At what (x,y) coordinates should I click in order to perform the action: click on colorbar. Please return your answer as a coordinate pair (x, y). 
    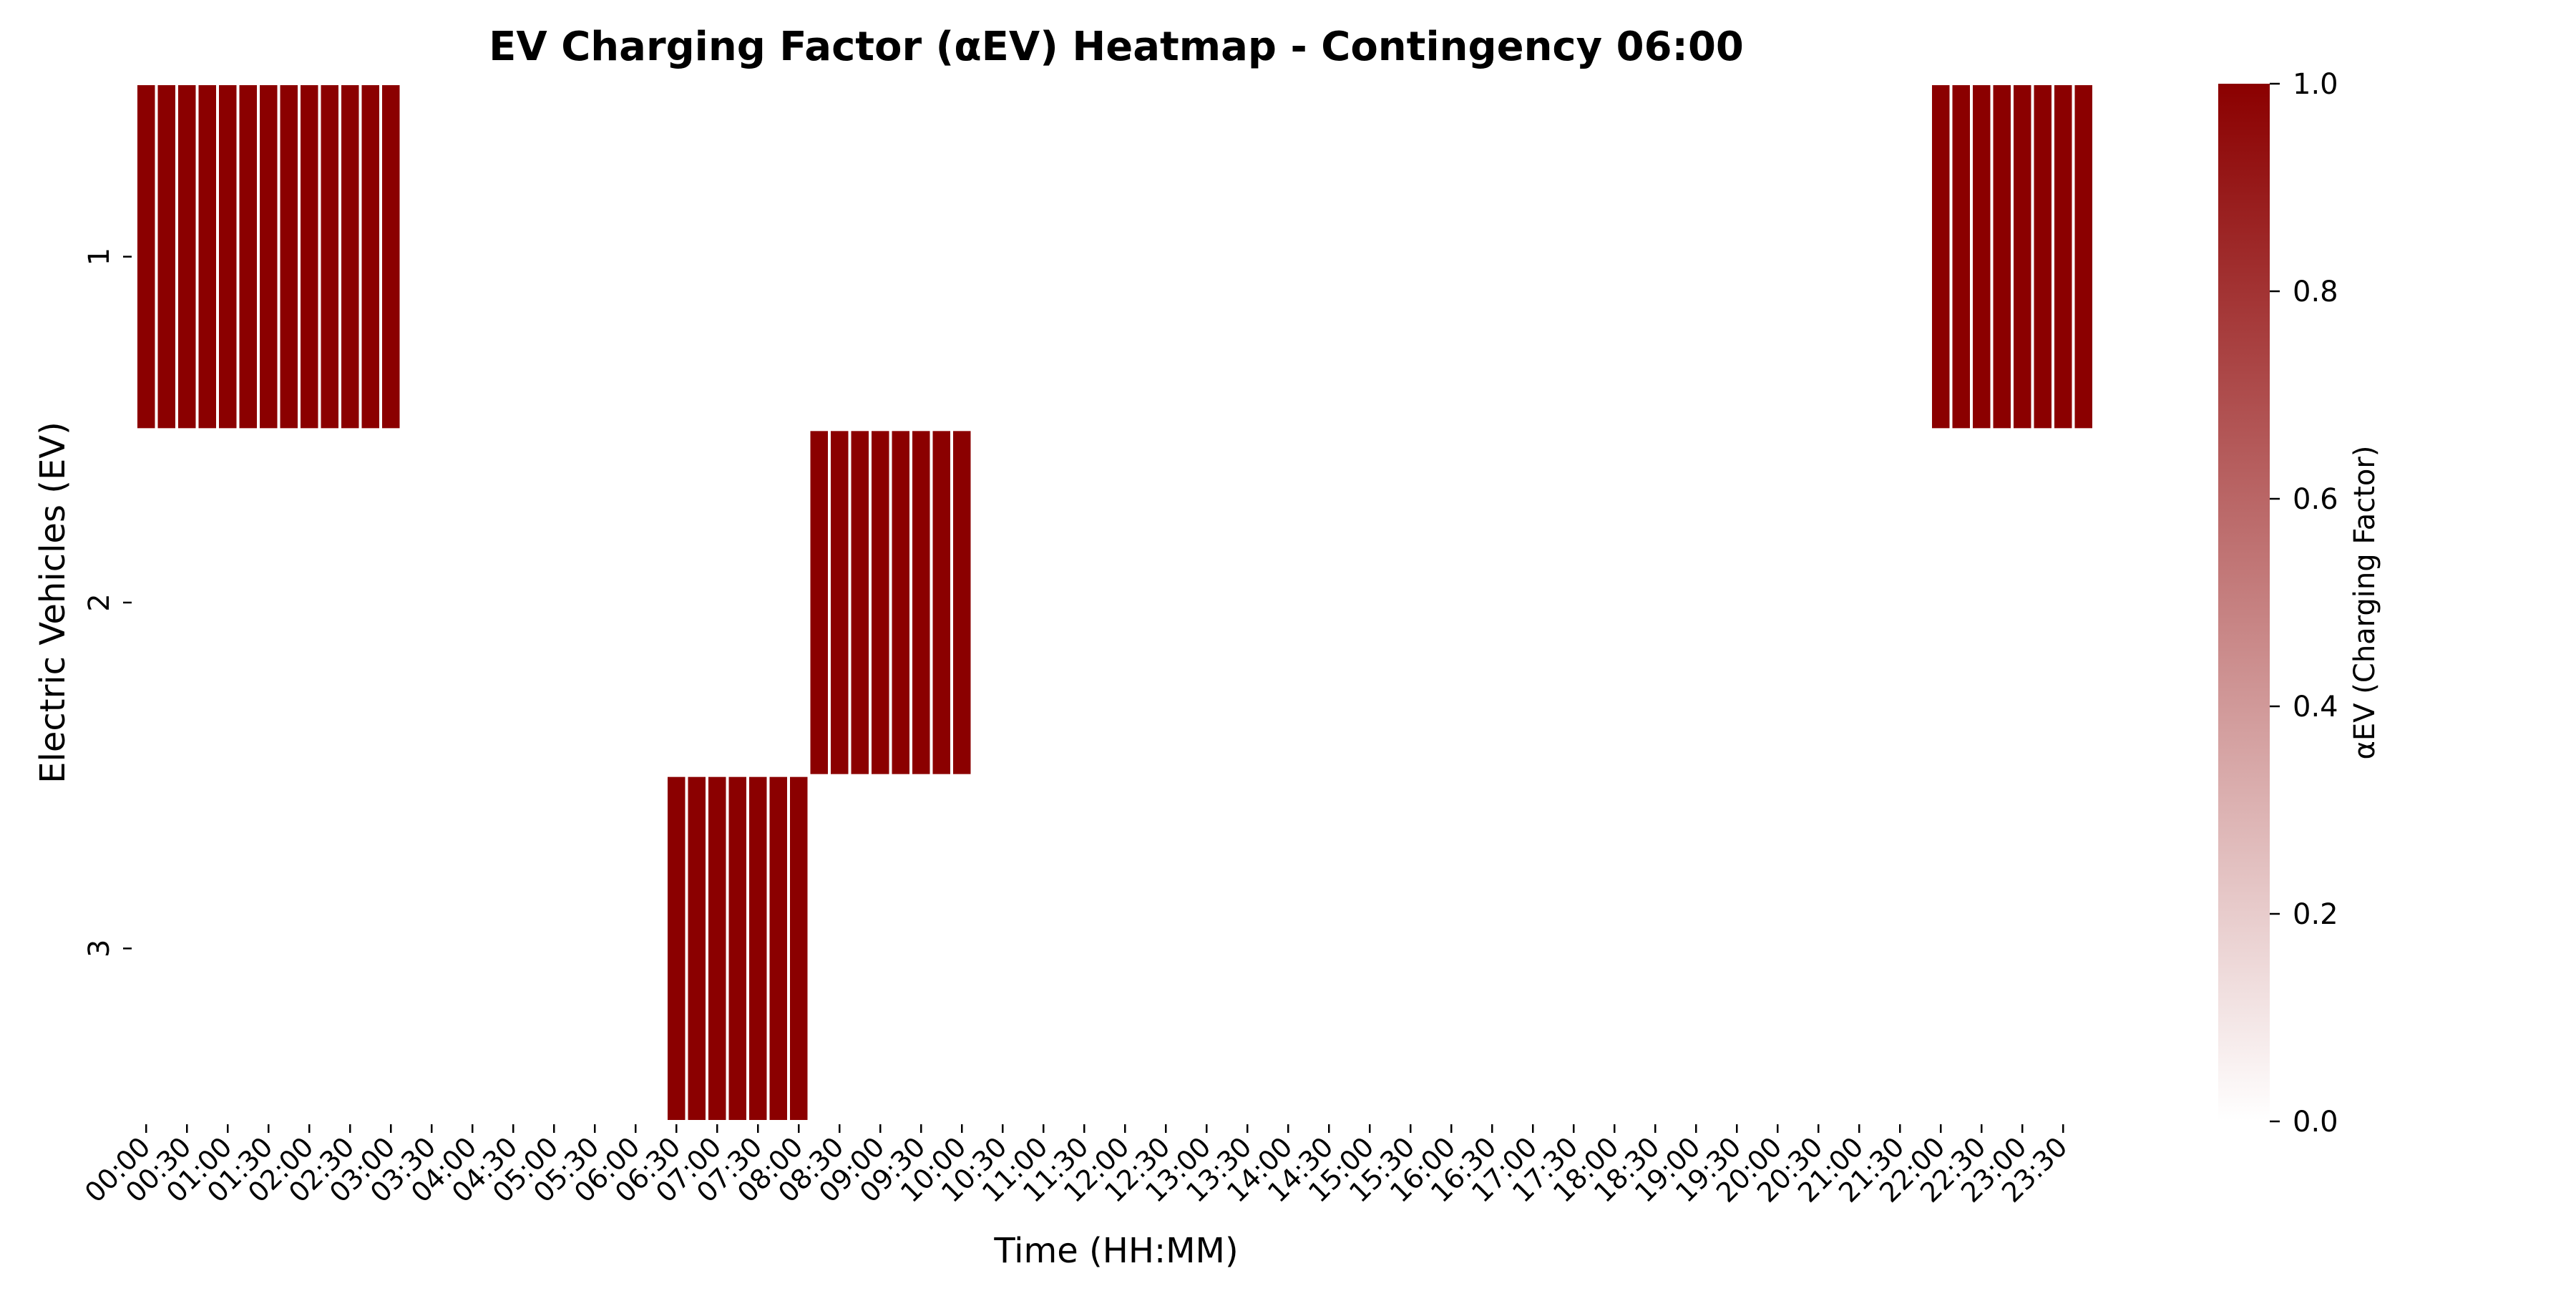
    Looking at the image, I should click on (2244, 602).